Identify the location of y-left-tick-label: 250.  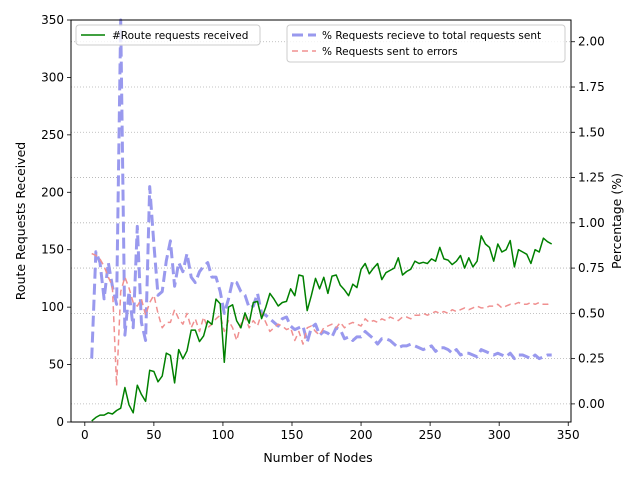
(52, 135).